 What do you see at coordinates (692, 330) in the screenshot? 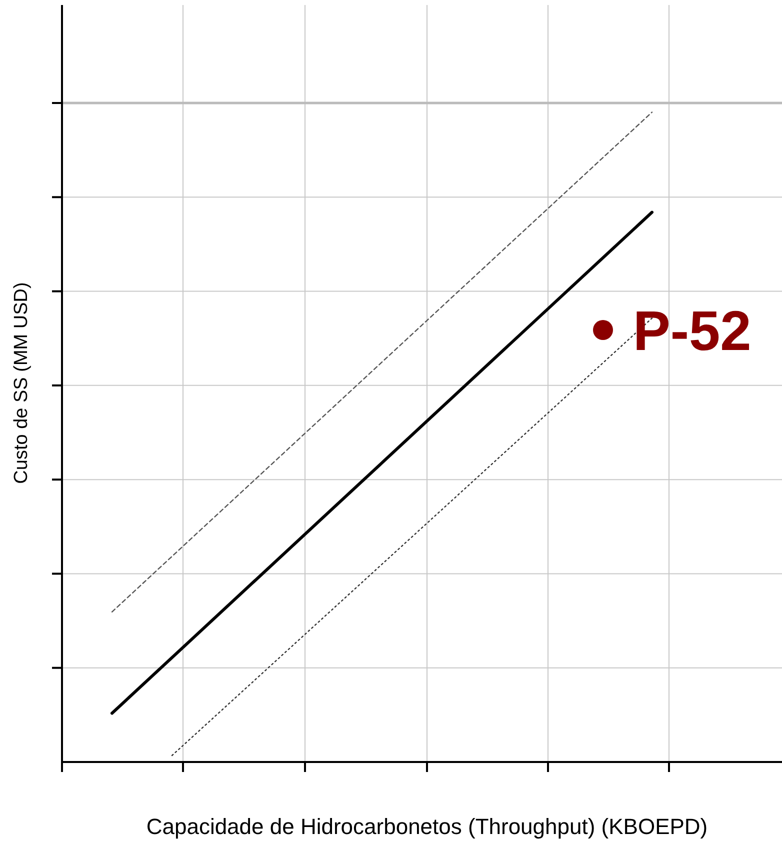
I see `annotation: P-52` at bounding box center [692, 330].